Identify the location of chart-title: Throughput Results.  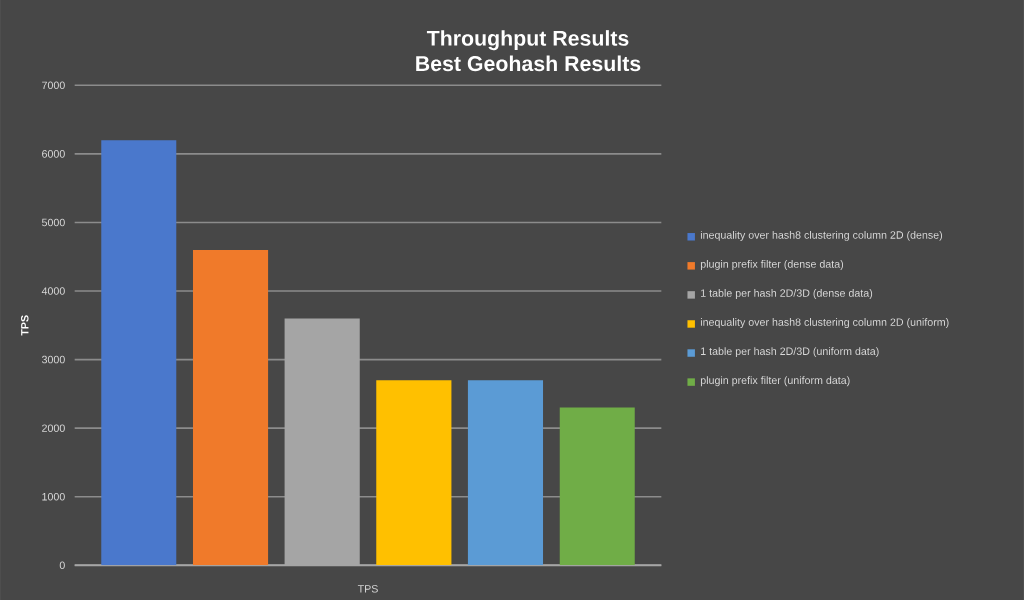
(527, 40).